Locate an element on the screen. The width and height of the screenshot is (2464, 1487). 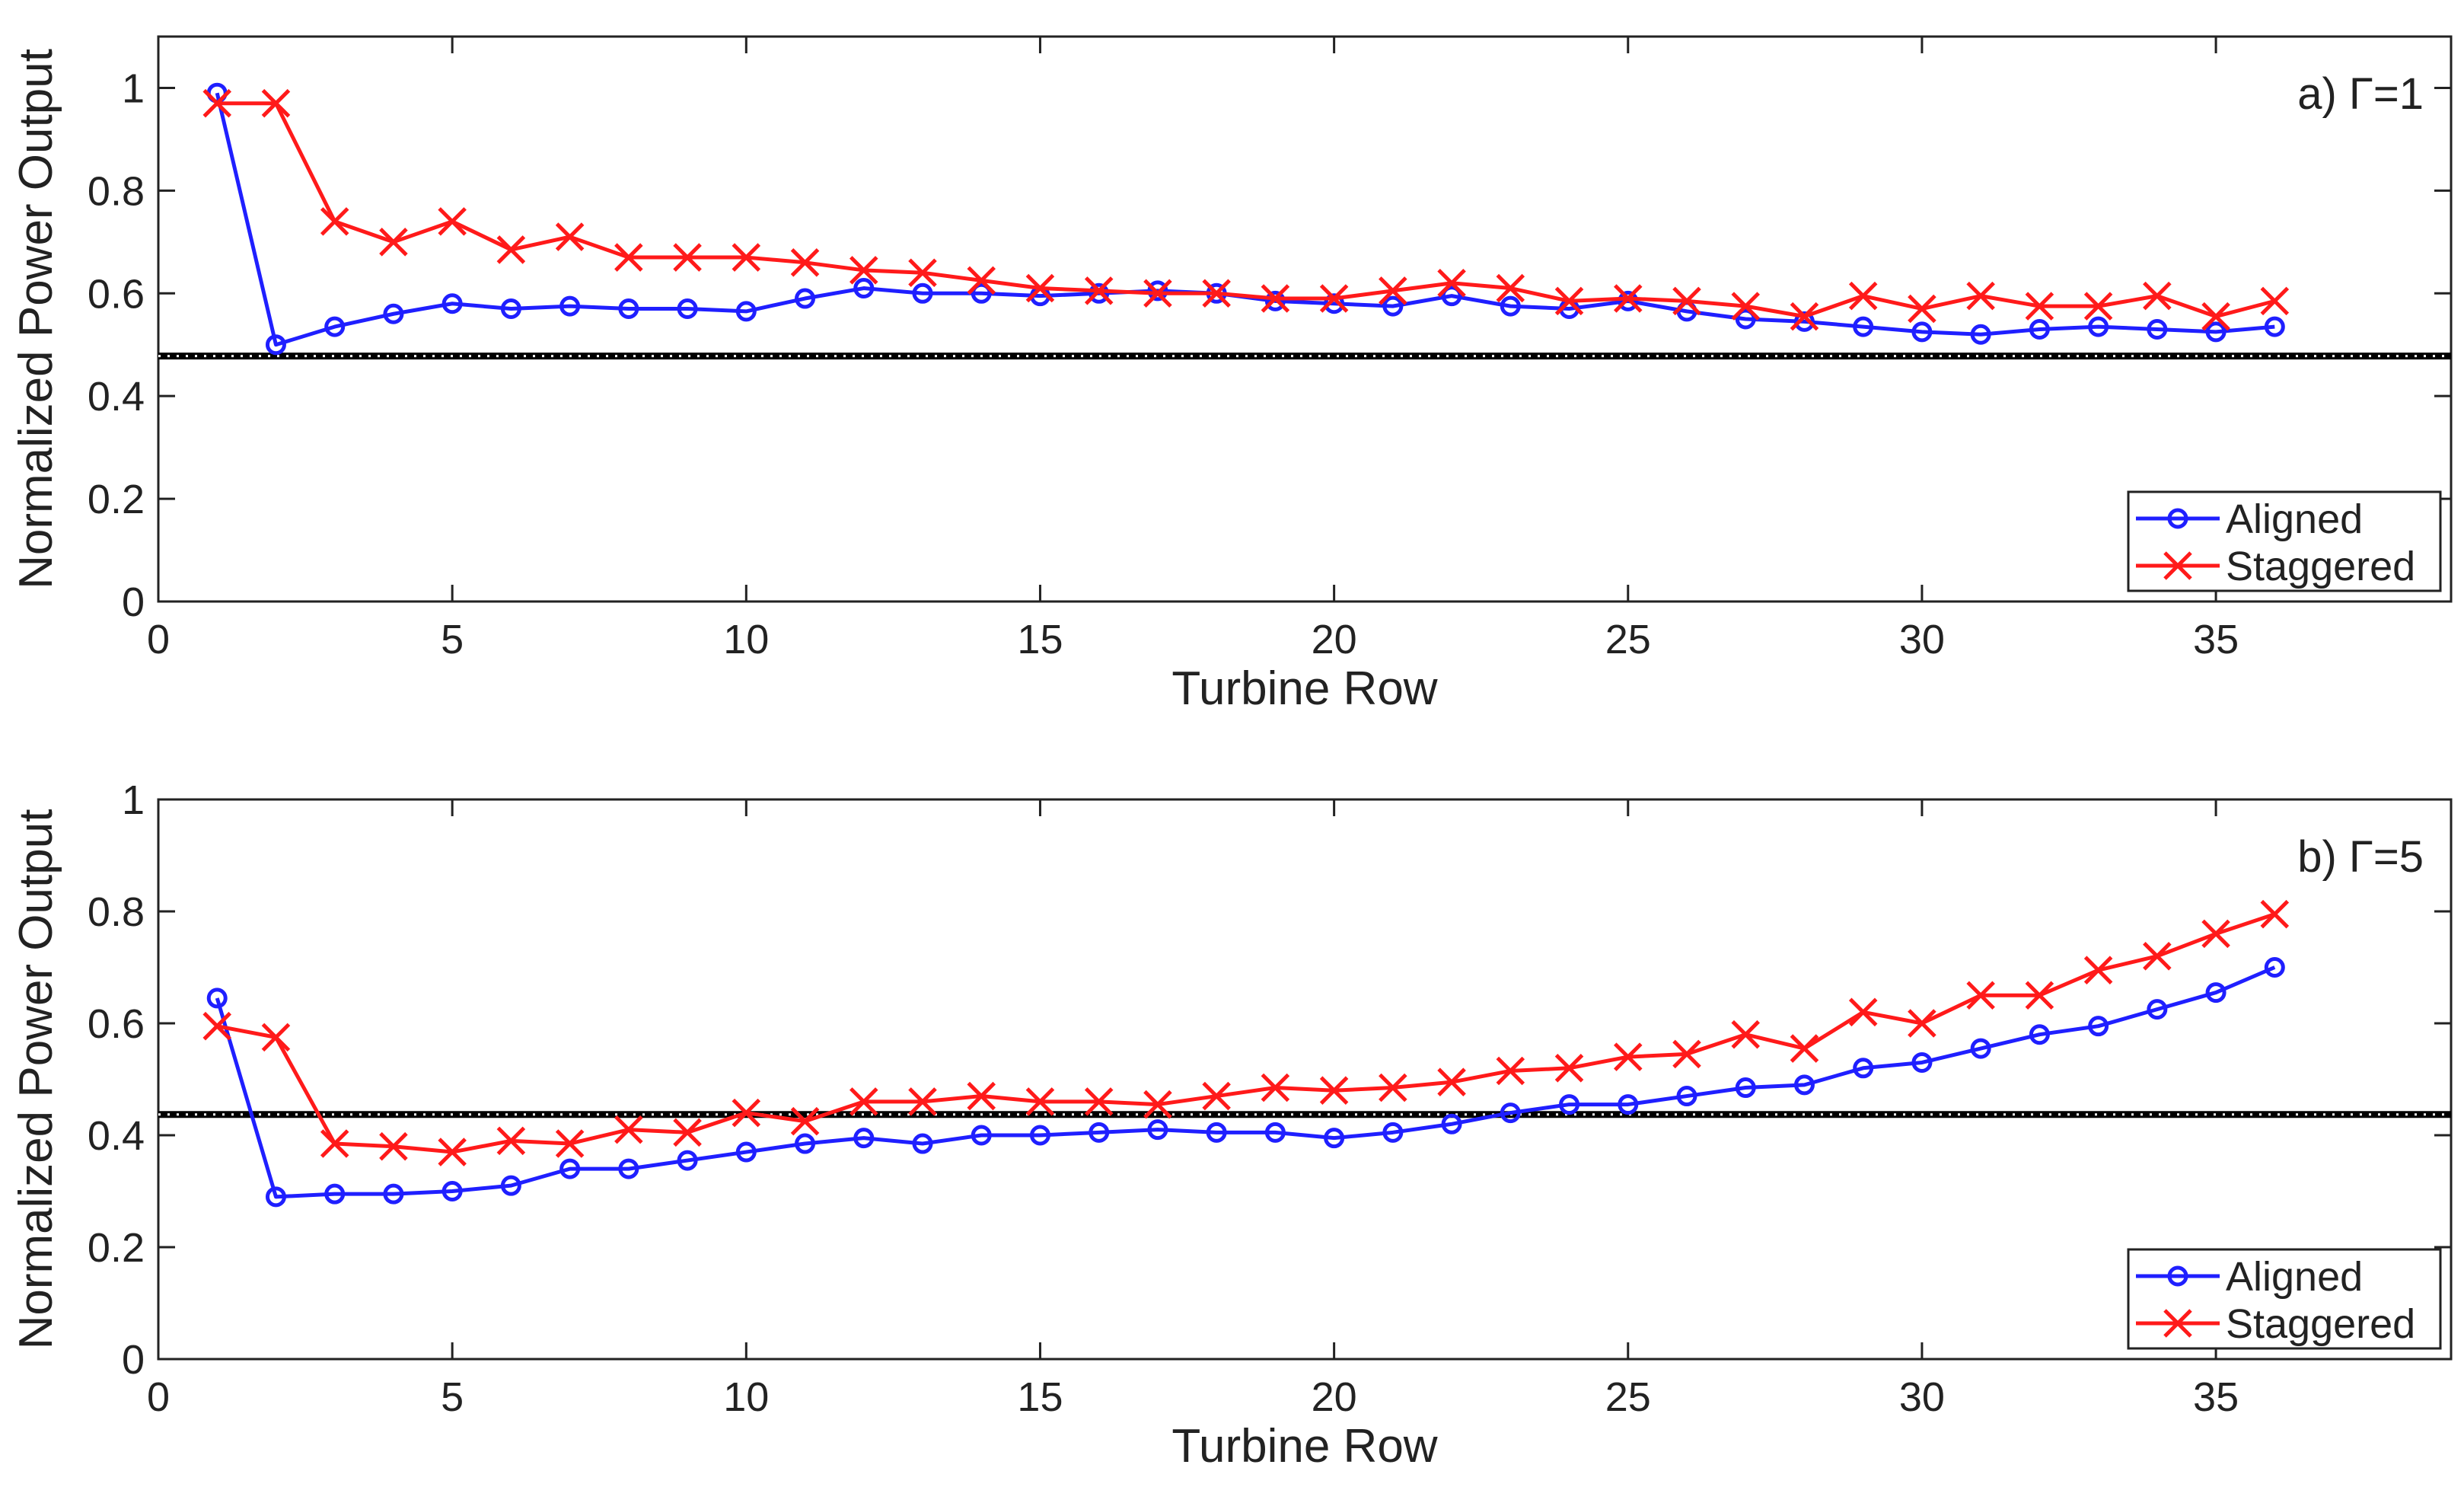
x-axis-label: Turbine Row is located at coordinates (1304, 688).